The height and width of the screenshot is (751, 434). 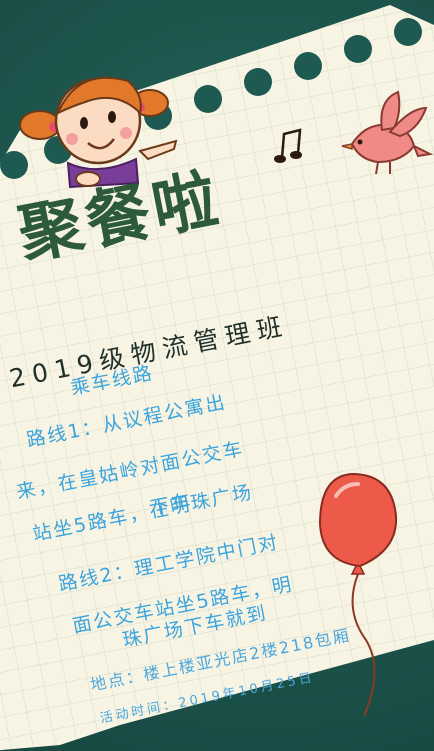 I want to click on bird-illustration, so click(x=386, y=134).